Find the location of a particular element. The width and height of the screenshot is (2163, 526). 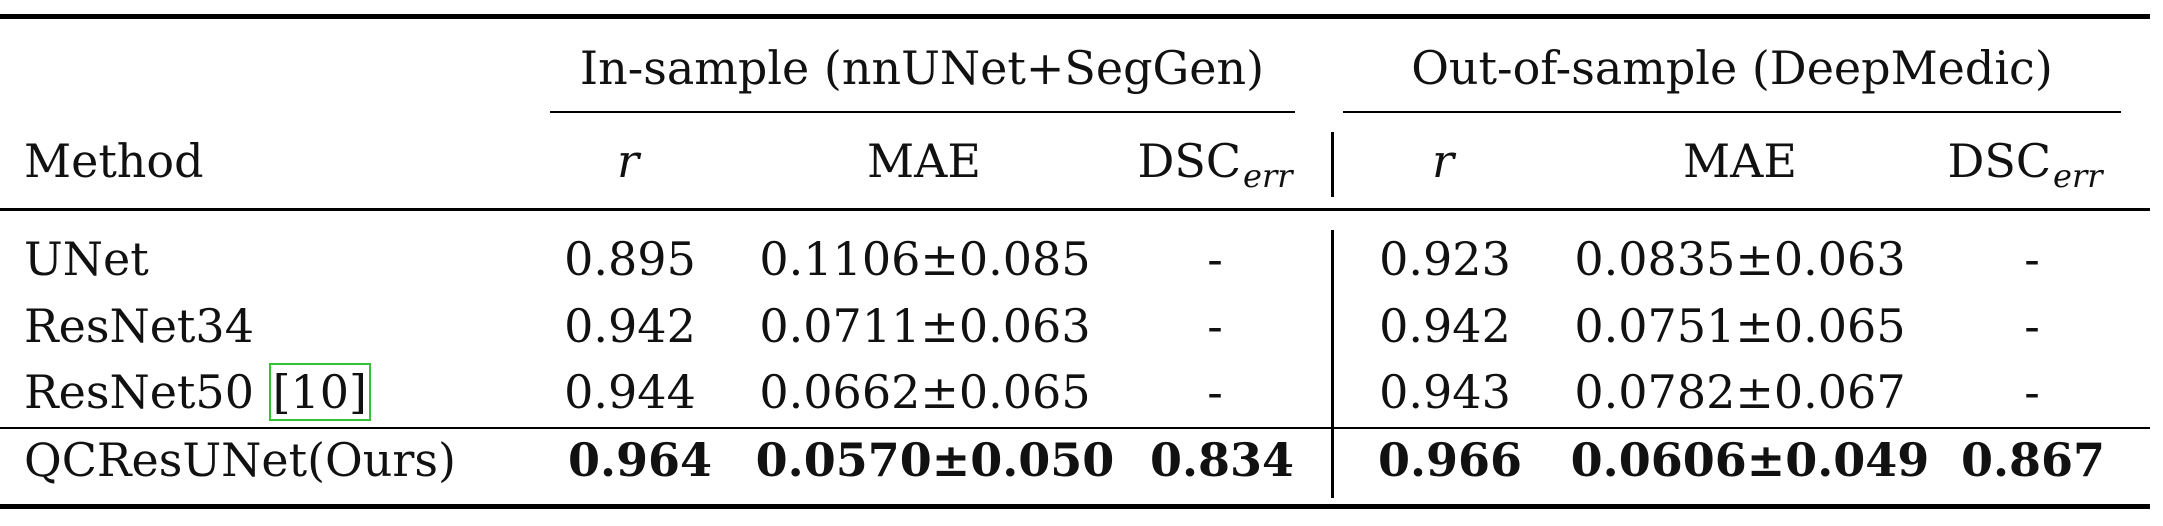

out-dsc-header: DSCerr is located at coordinates (2025, 164).